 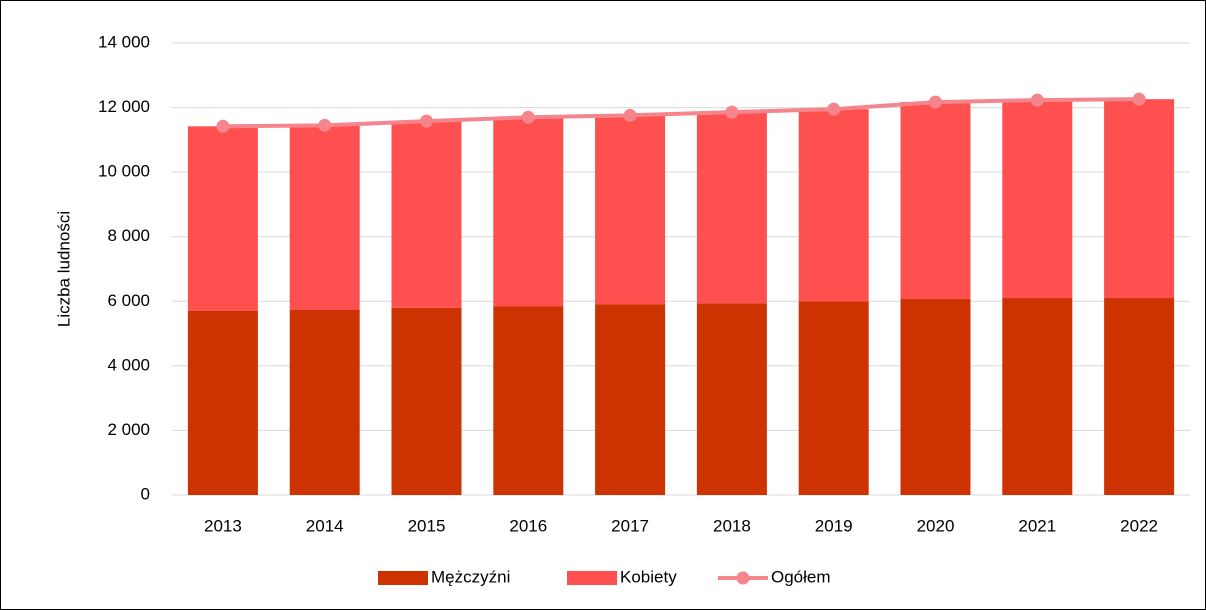 What do you see at coordinates (1139, 525) in the screenshot?
I see `x-tick-label: 2022` at bounding box center [1139, 525].